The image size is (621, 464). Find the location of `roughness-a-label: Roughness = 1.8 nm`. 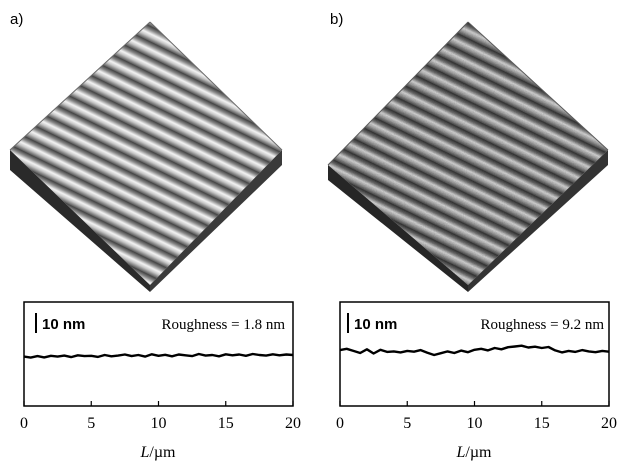

roughness-a-label: Roughness = 1.8 nm is located at coordinates (224, 325).